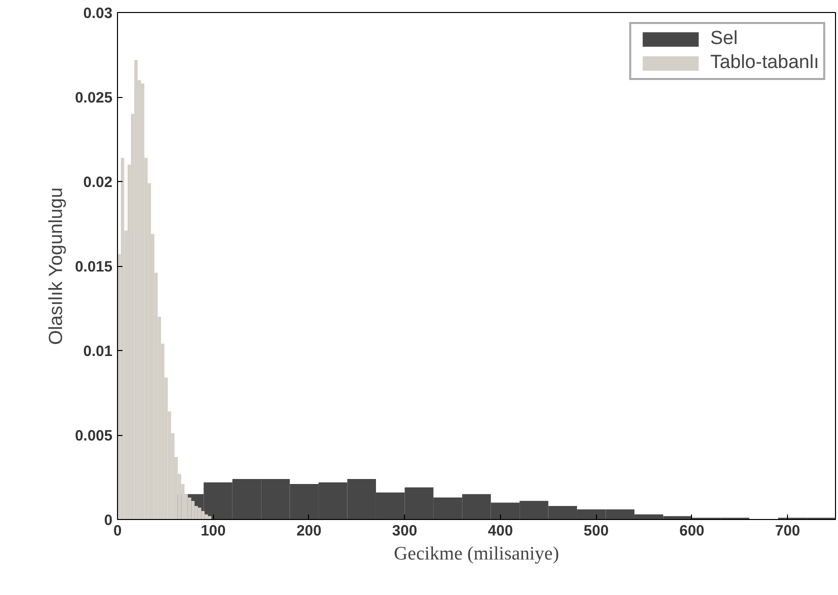  What do you see at coordinates (93, 98) in the screenshot?
I see `y-tick-label: 0.025` at bounding box center [93, 98].